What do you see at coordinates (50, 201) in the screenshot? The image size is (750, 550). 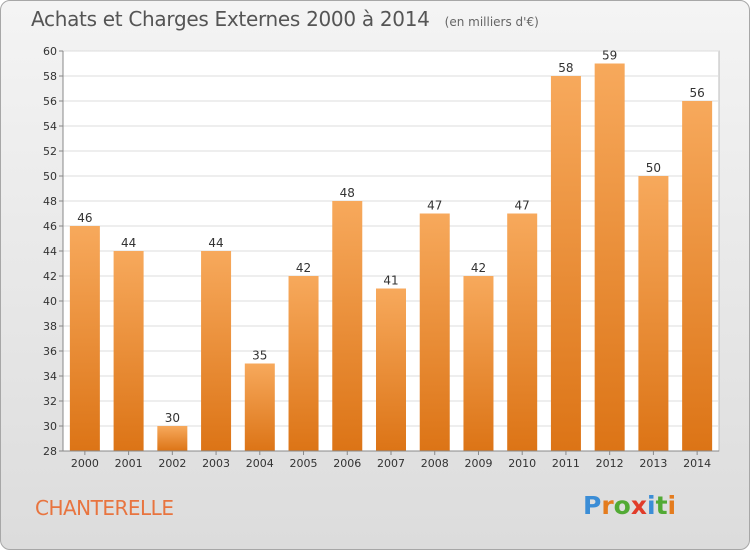 I see `y-tick-label: 48` at bounding box center [50, 201].